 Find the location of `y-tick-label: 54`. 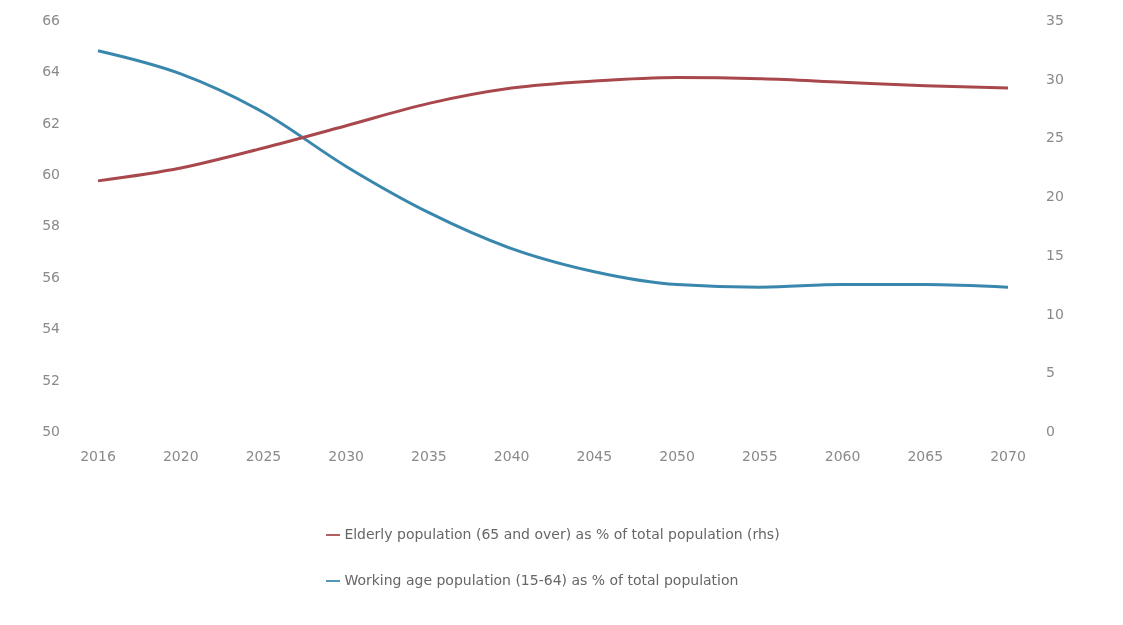

y-tick-label: 54 is located at coordinates (51, 328).